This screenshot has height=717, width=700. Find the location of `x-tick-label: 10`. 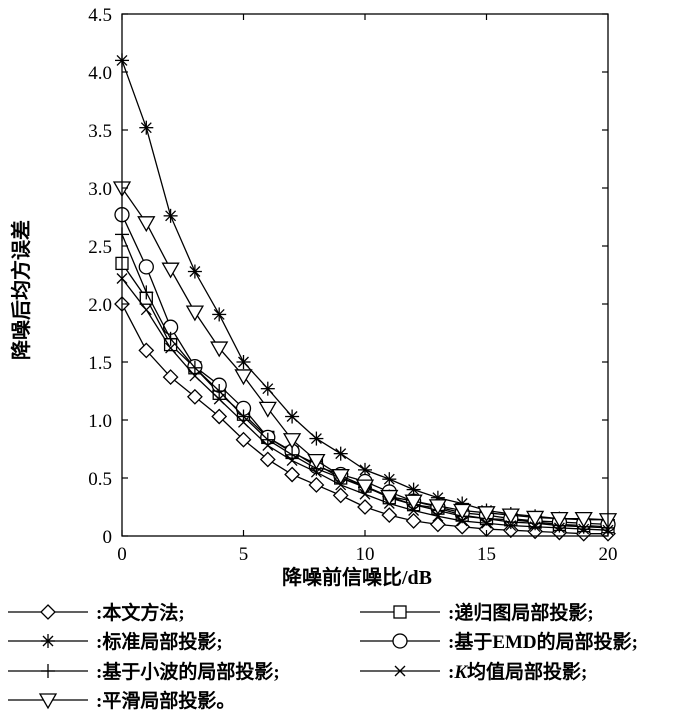

x-tick-label: 10 is located at coordinates (365, 554).